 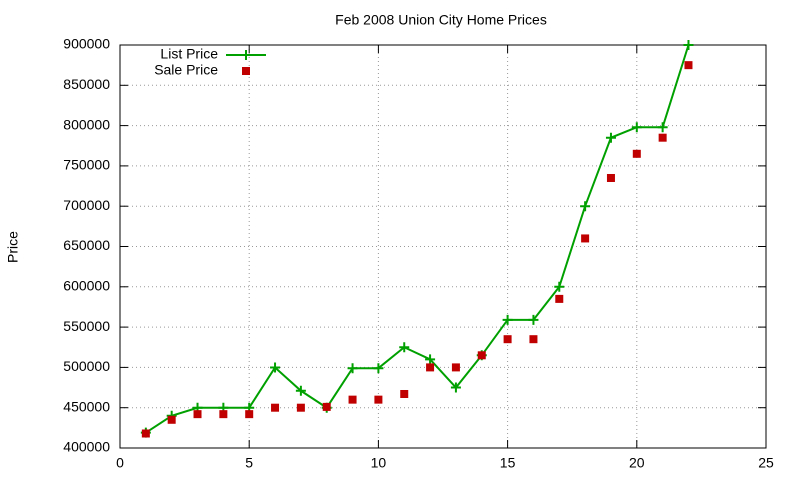 What do you see at coordinates (86, 44) in the screenshot?
I see `y-tick-label: 900000` at bounding box center [86, 44].